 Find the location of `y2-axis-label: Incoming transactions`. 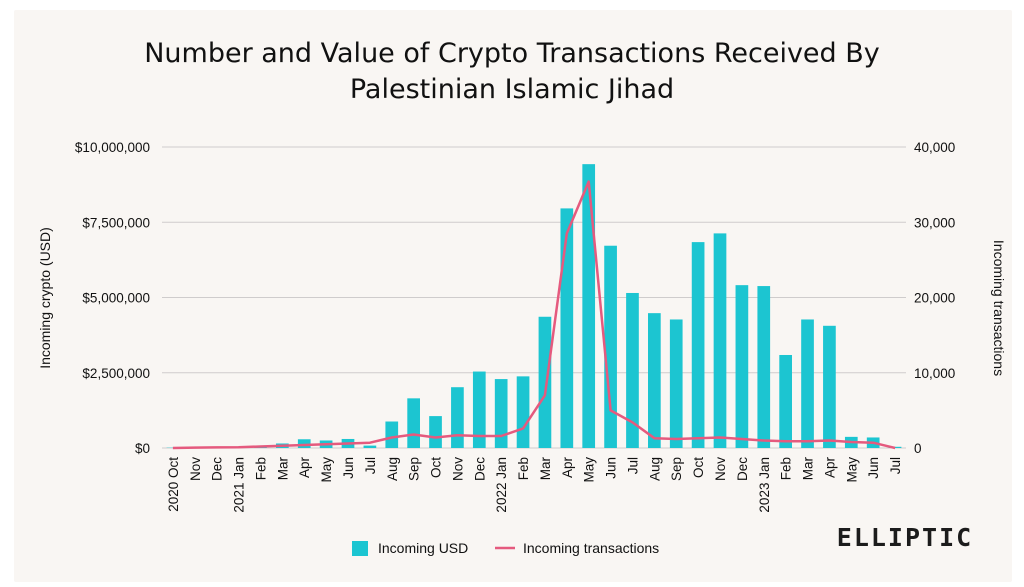

y2-axis-label: Incoming transactions is located at coordinates (999, 308).